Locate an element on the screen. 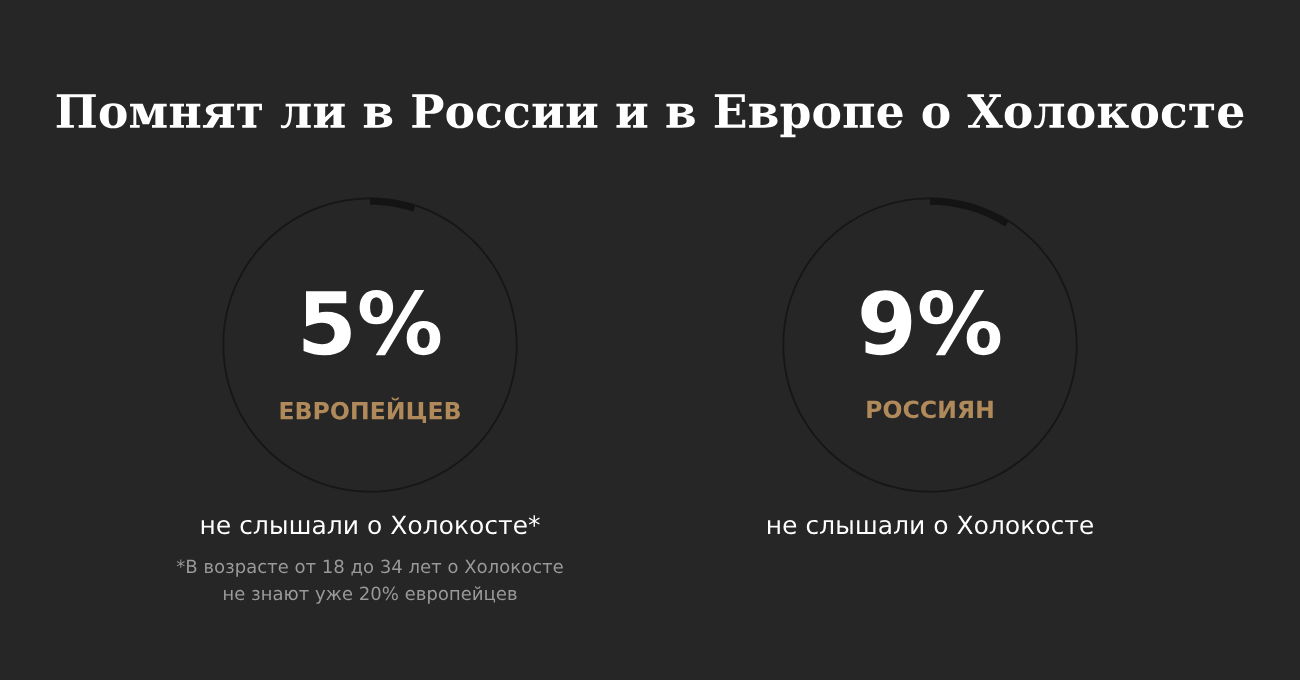 The image size is (1300, 680). text: Помнят ли в России и в Европе о Холокосте is located at coordinates (650, 116).